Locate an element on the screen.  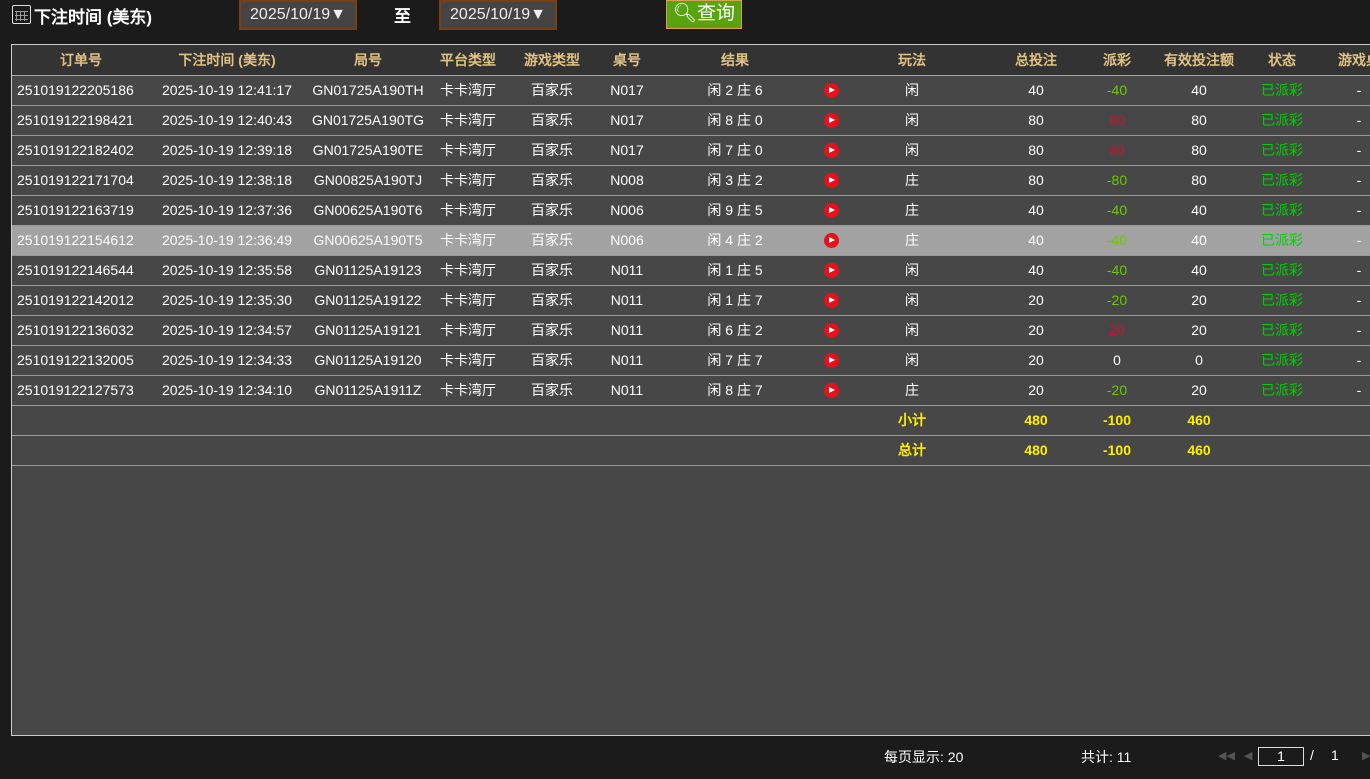
bet-time: 2025-10-19 12:39:18 is located at coordinates (227, 150).